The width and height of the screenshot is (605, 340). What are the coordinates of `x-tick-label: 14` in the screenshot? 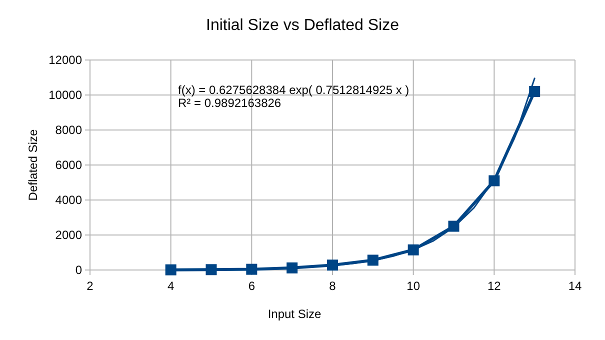 It's located at (575, 286).